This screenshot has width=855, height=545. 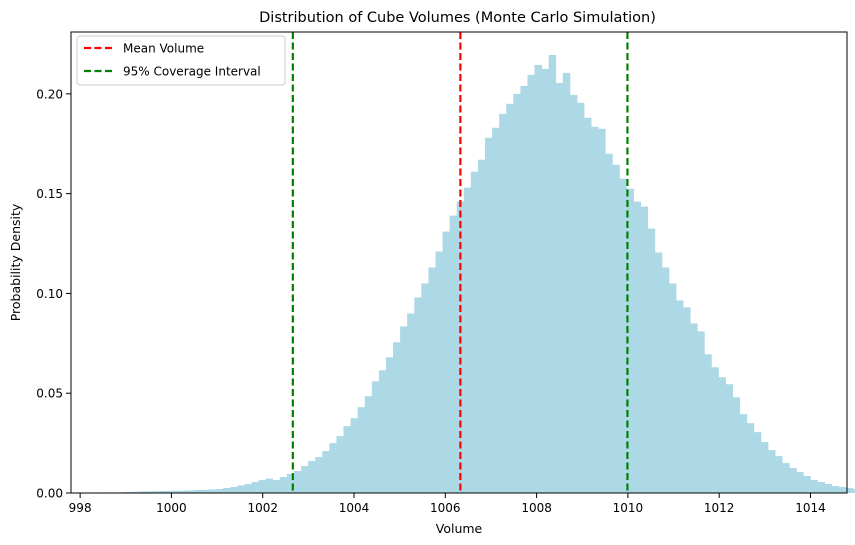 I want to click on x-axis-ticks: 998 1000 1002 1004 1006 1008 1010 1012 1014, so click(x=447, y=504).